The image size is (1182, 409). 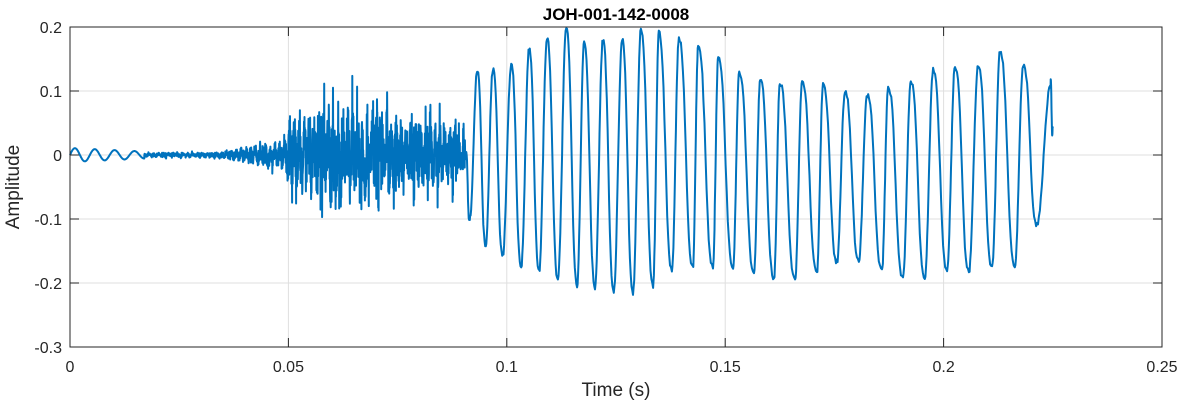 I want to click on y-tick-label: 0, so click(x=57, y=156).